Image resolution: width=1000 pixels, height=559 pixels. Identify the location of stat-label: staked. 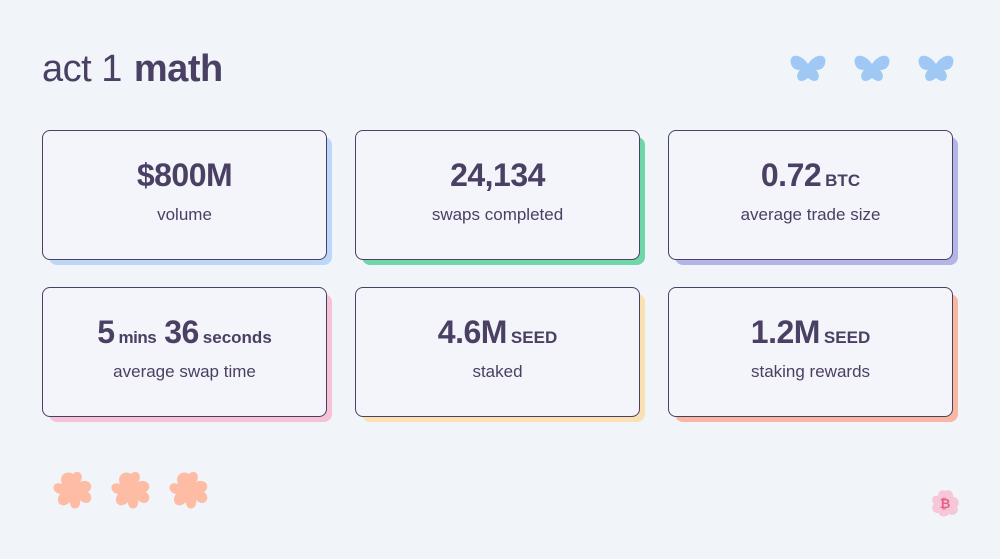
(497, 371).